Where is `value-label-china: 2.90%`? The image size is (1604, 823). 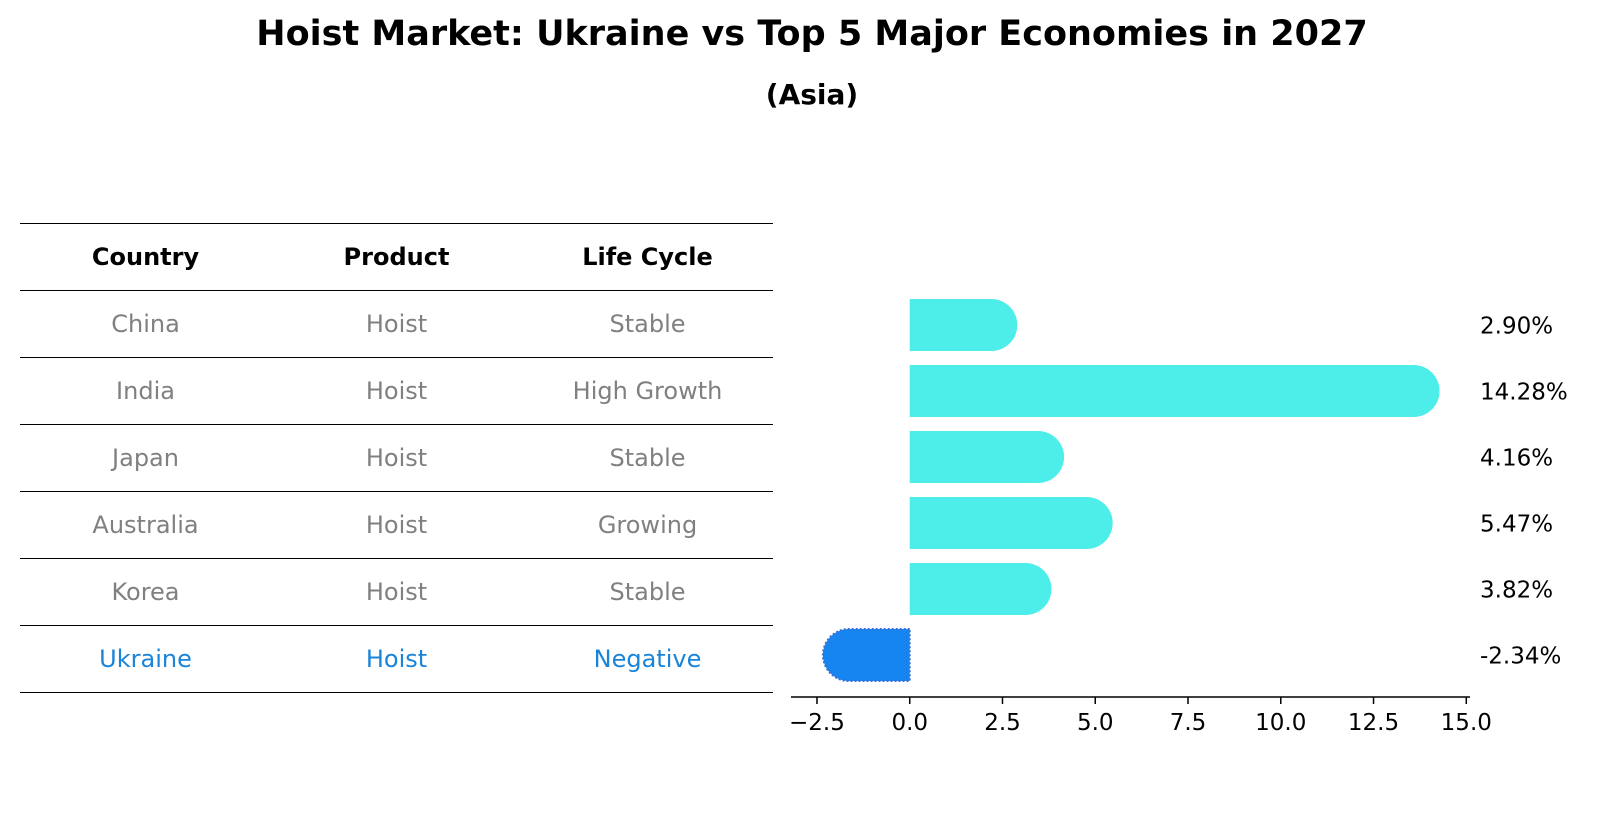 value-label-china: 2.90% is located at coordinates (1516, 327).